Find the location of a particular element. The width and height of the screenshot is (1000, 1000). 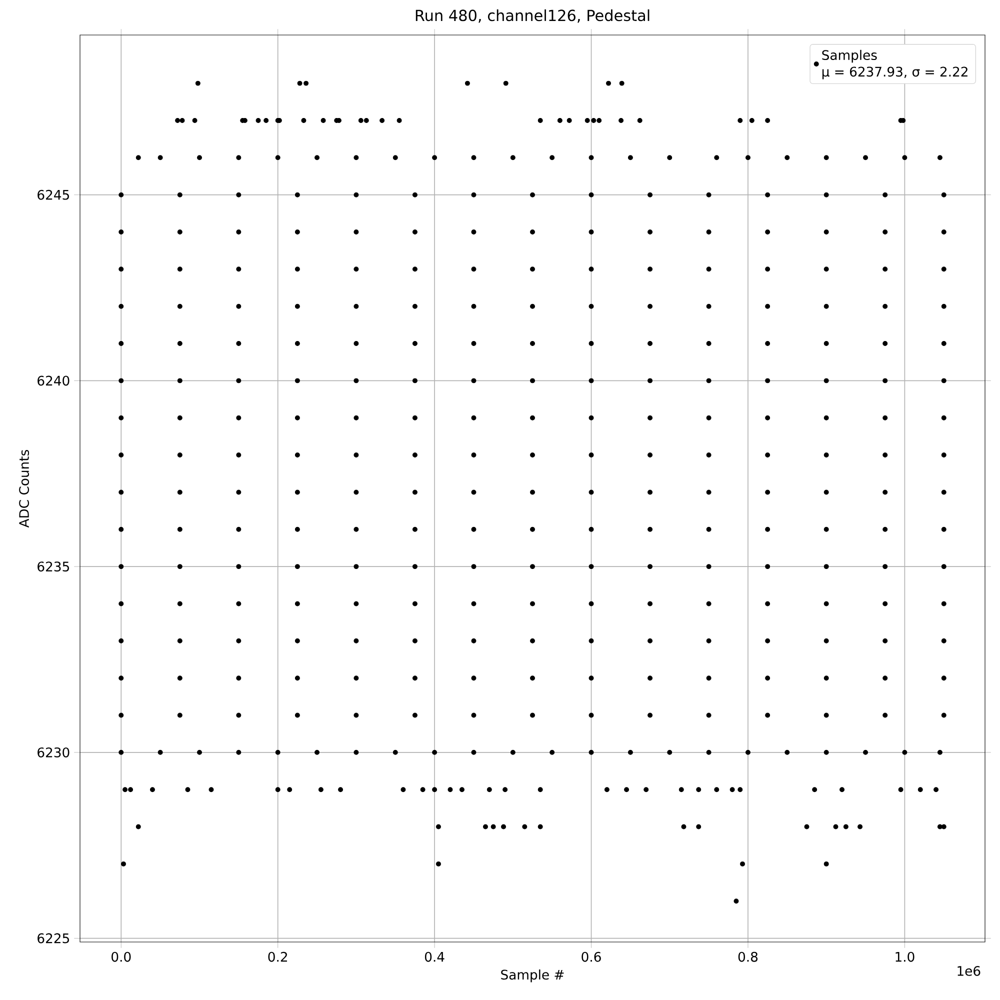

x-tick-label: 0.4 is located at coordinates (434, 957).